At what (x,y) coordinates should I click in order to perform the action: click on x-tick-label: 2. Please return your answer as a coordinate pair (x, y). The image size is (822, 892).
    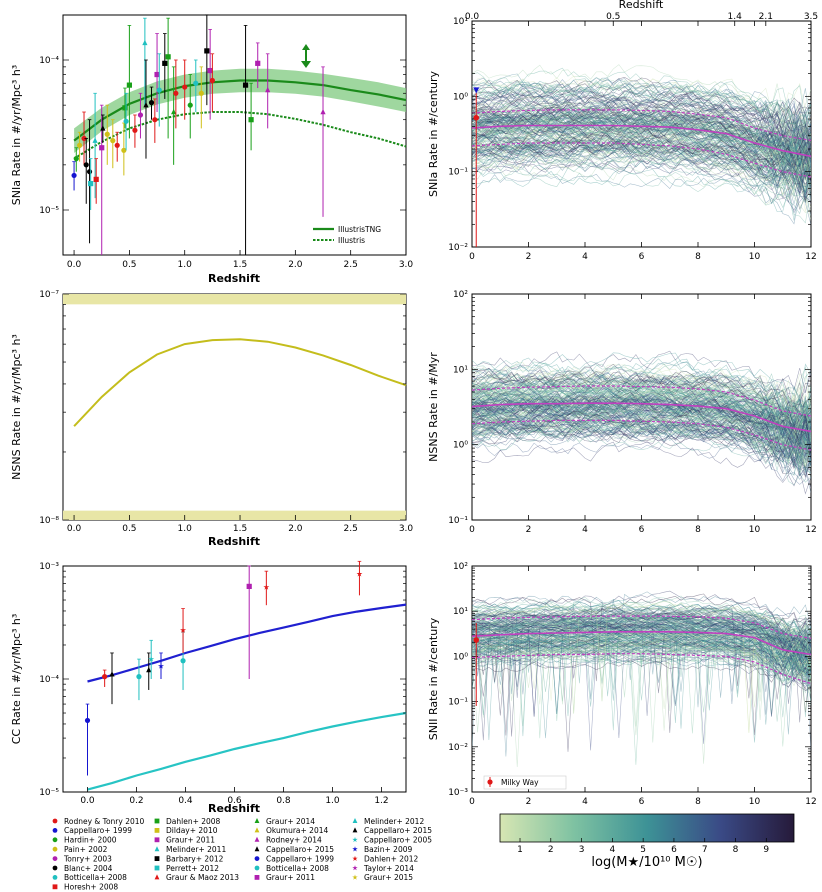
    Looking at the image, I should click on (529, 257).